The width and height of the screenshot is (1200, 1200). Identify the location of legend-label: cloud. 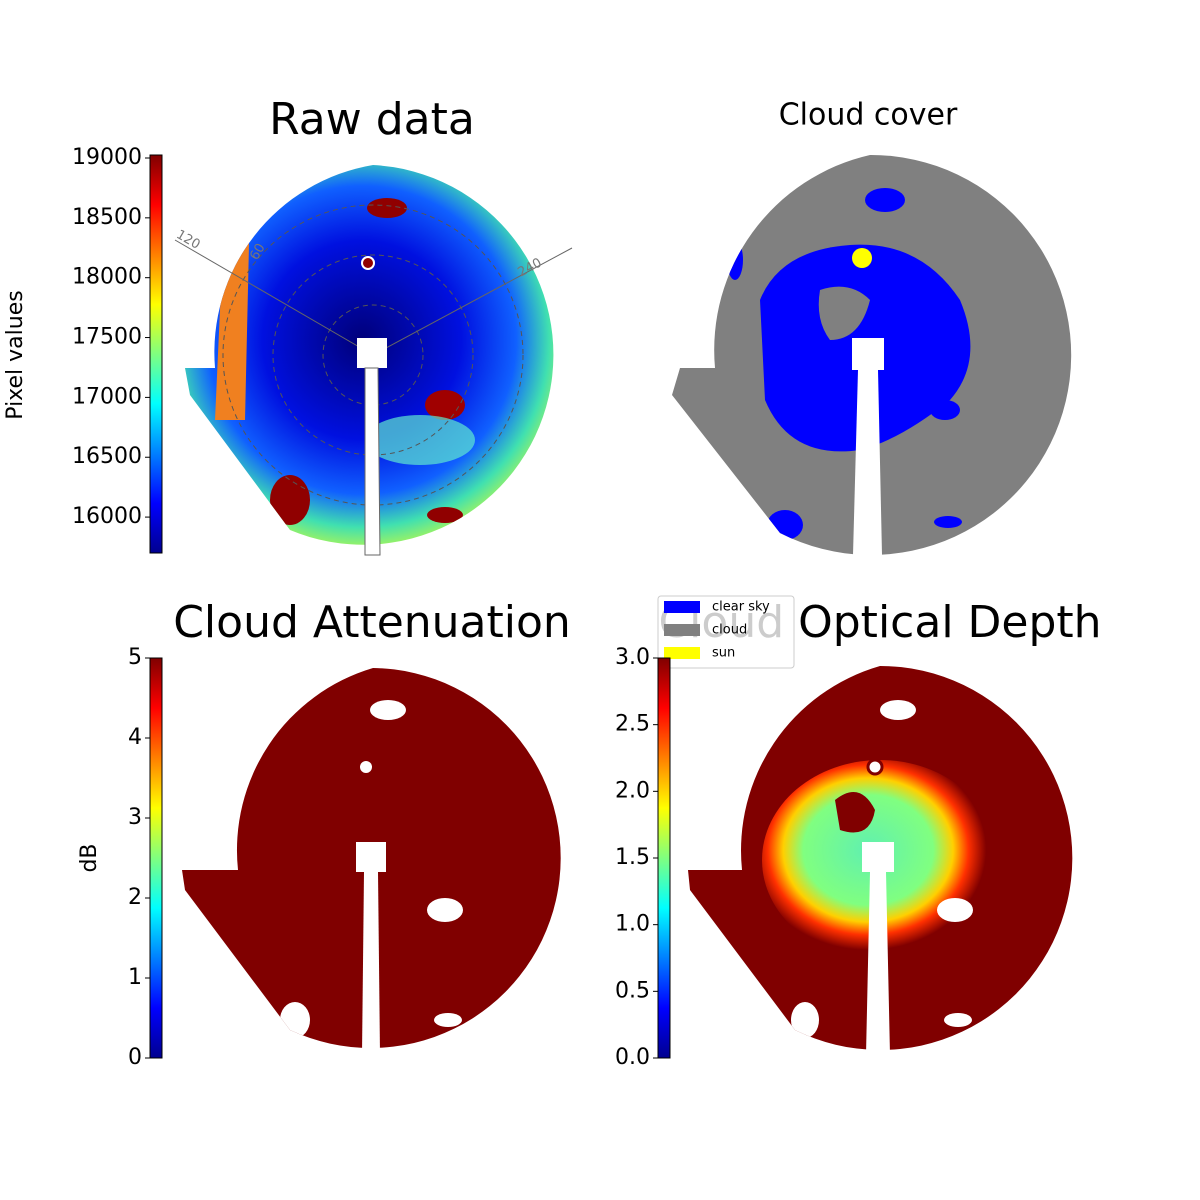
(729, 630).